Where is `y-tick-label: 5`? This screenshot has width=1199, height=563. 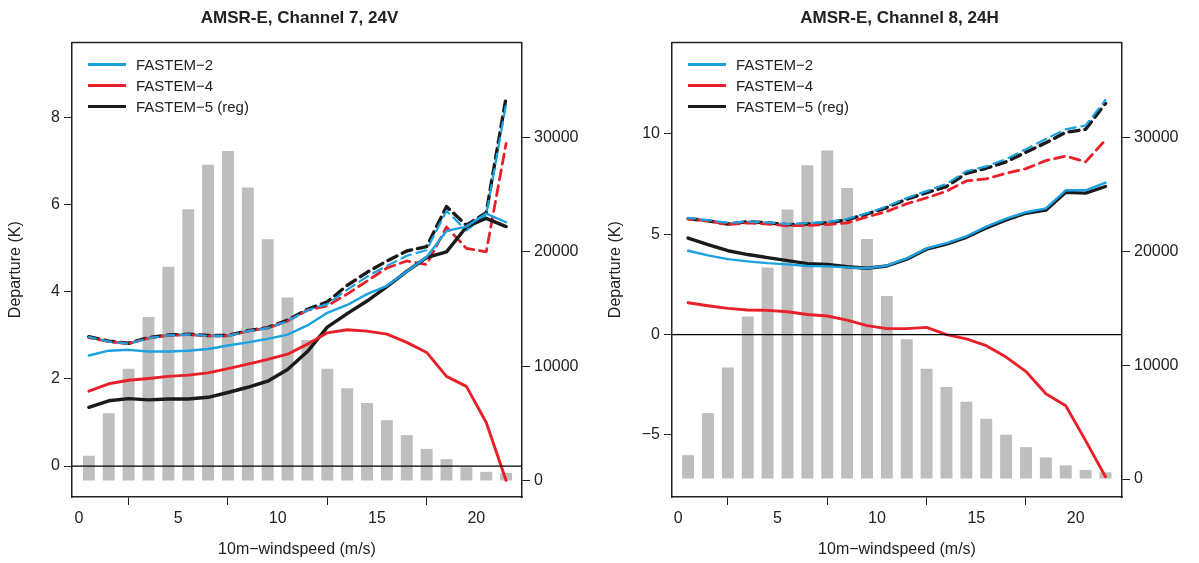
y-tick-label: 5 is located at coordinates (656, 233).